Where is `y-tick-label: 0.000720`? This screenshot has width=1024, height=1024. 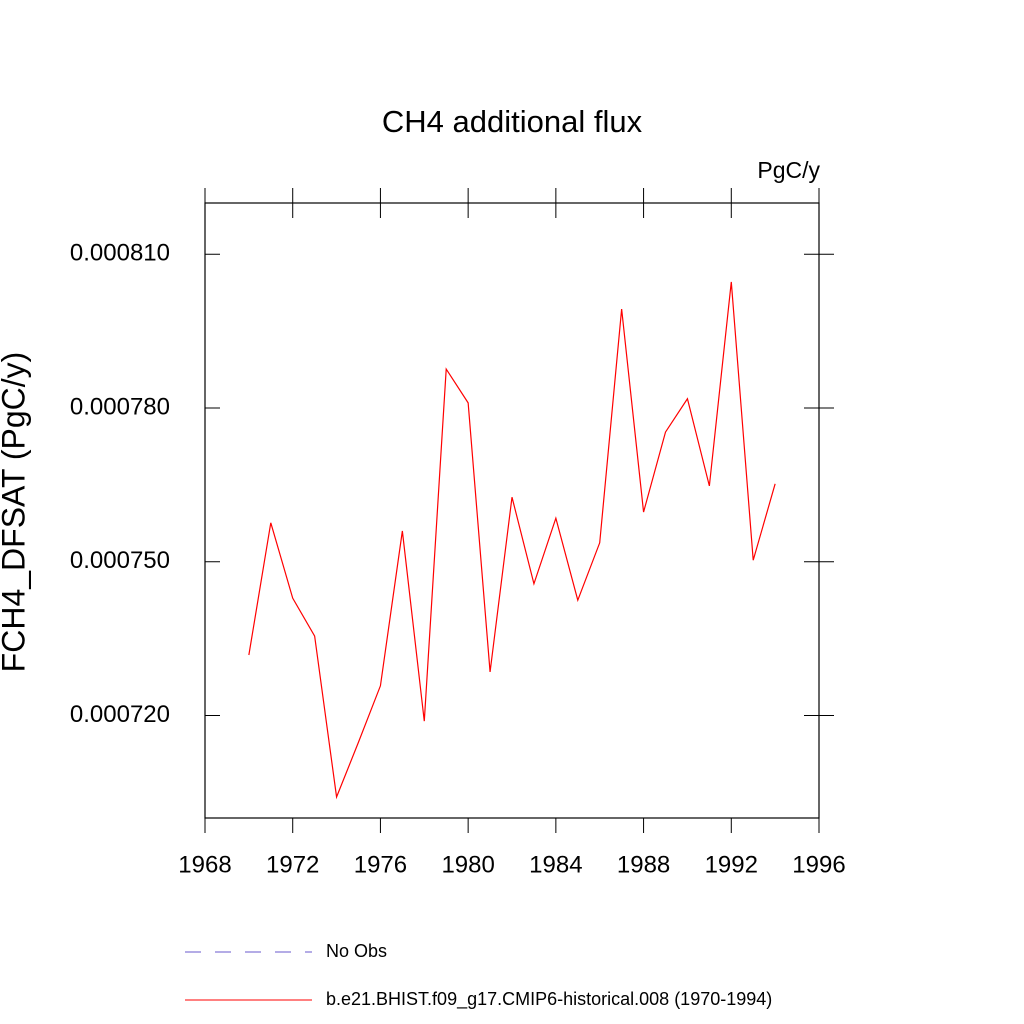 y-tick-label: 0.000720 is located at coordinates (120, 714).